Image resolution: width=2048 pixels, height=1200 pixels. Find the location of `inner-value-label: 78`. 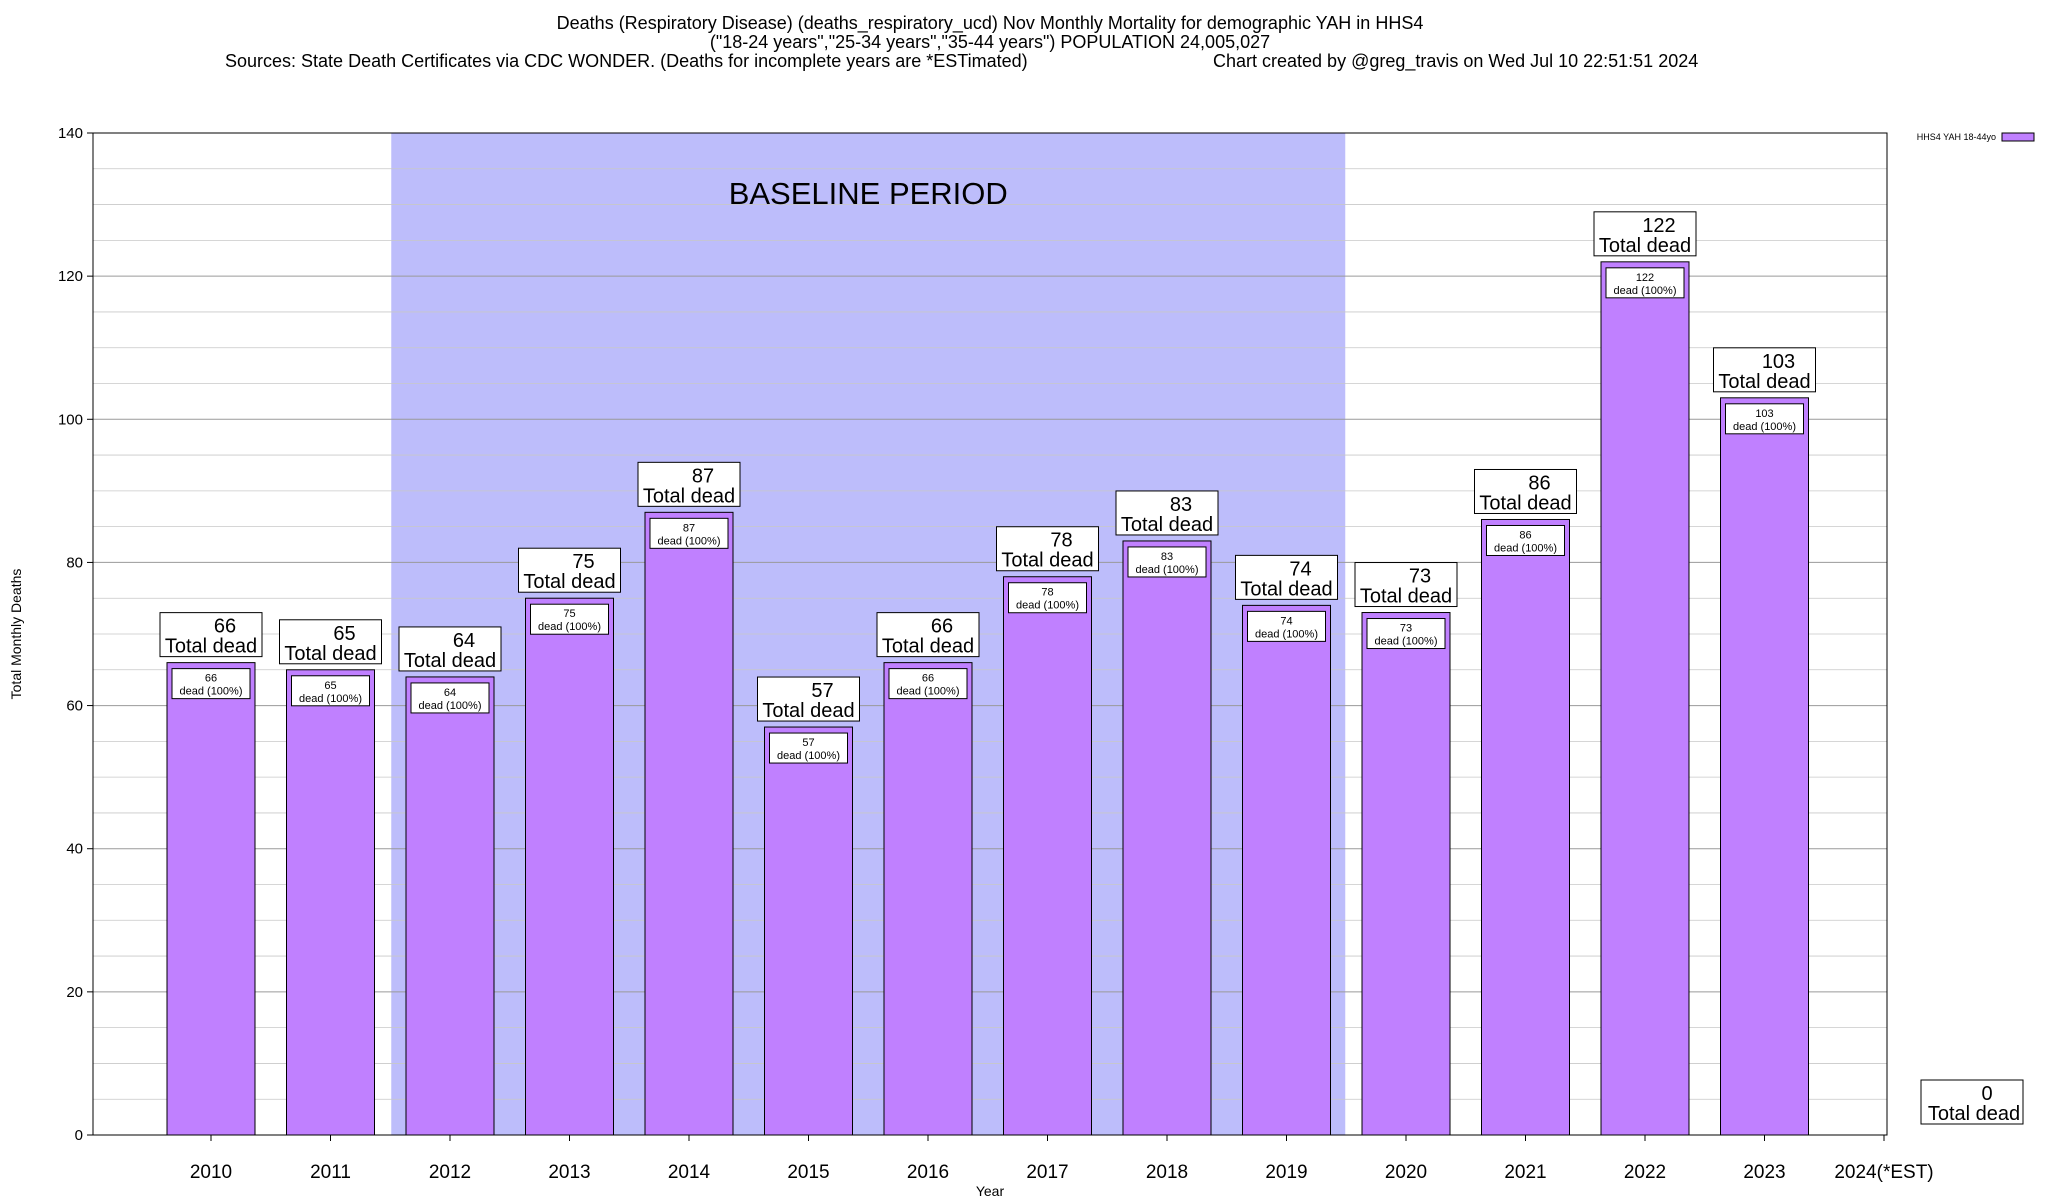

inner-value-label: 78 is located at coordinates (1047, 593).